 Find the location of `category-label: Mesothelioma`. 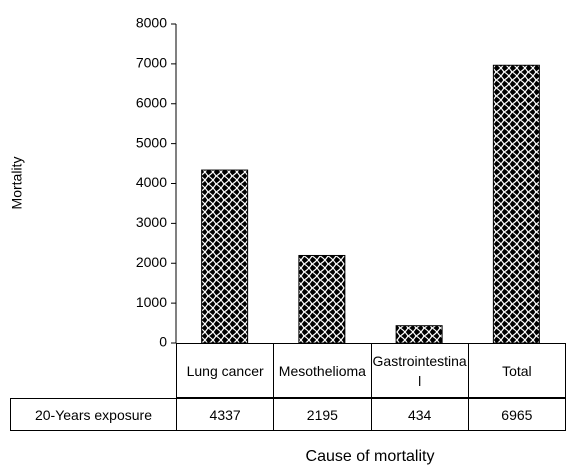

category-label: Mesothelioma is located at coordinates (322, 370).